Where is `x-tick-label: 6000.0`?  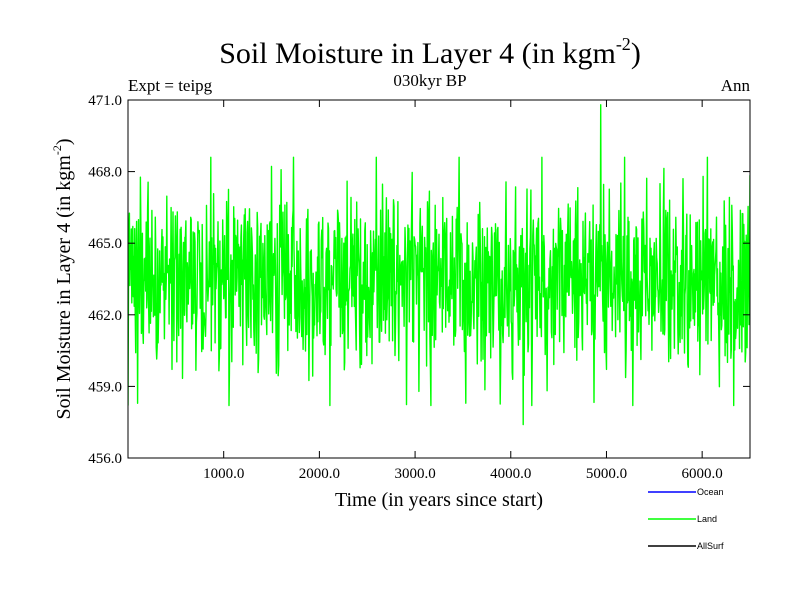
x-tick-label: 6000.0 is located at coordinates (702, 474).